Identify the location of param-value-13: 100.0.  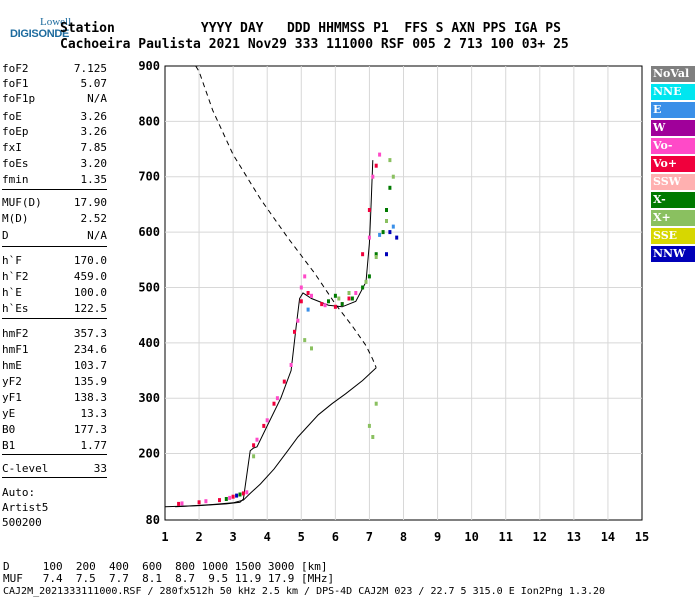
(90, 292).